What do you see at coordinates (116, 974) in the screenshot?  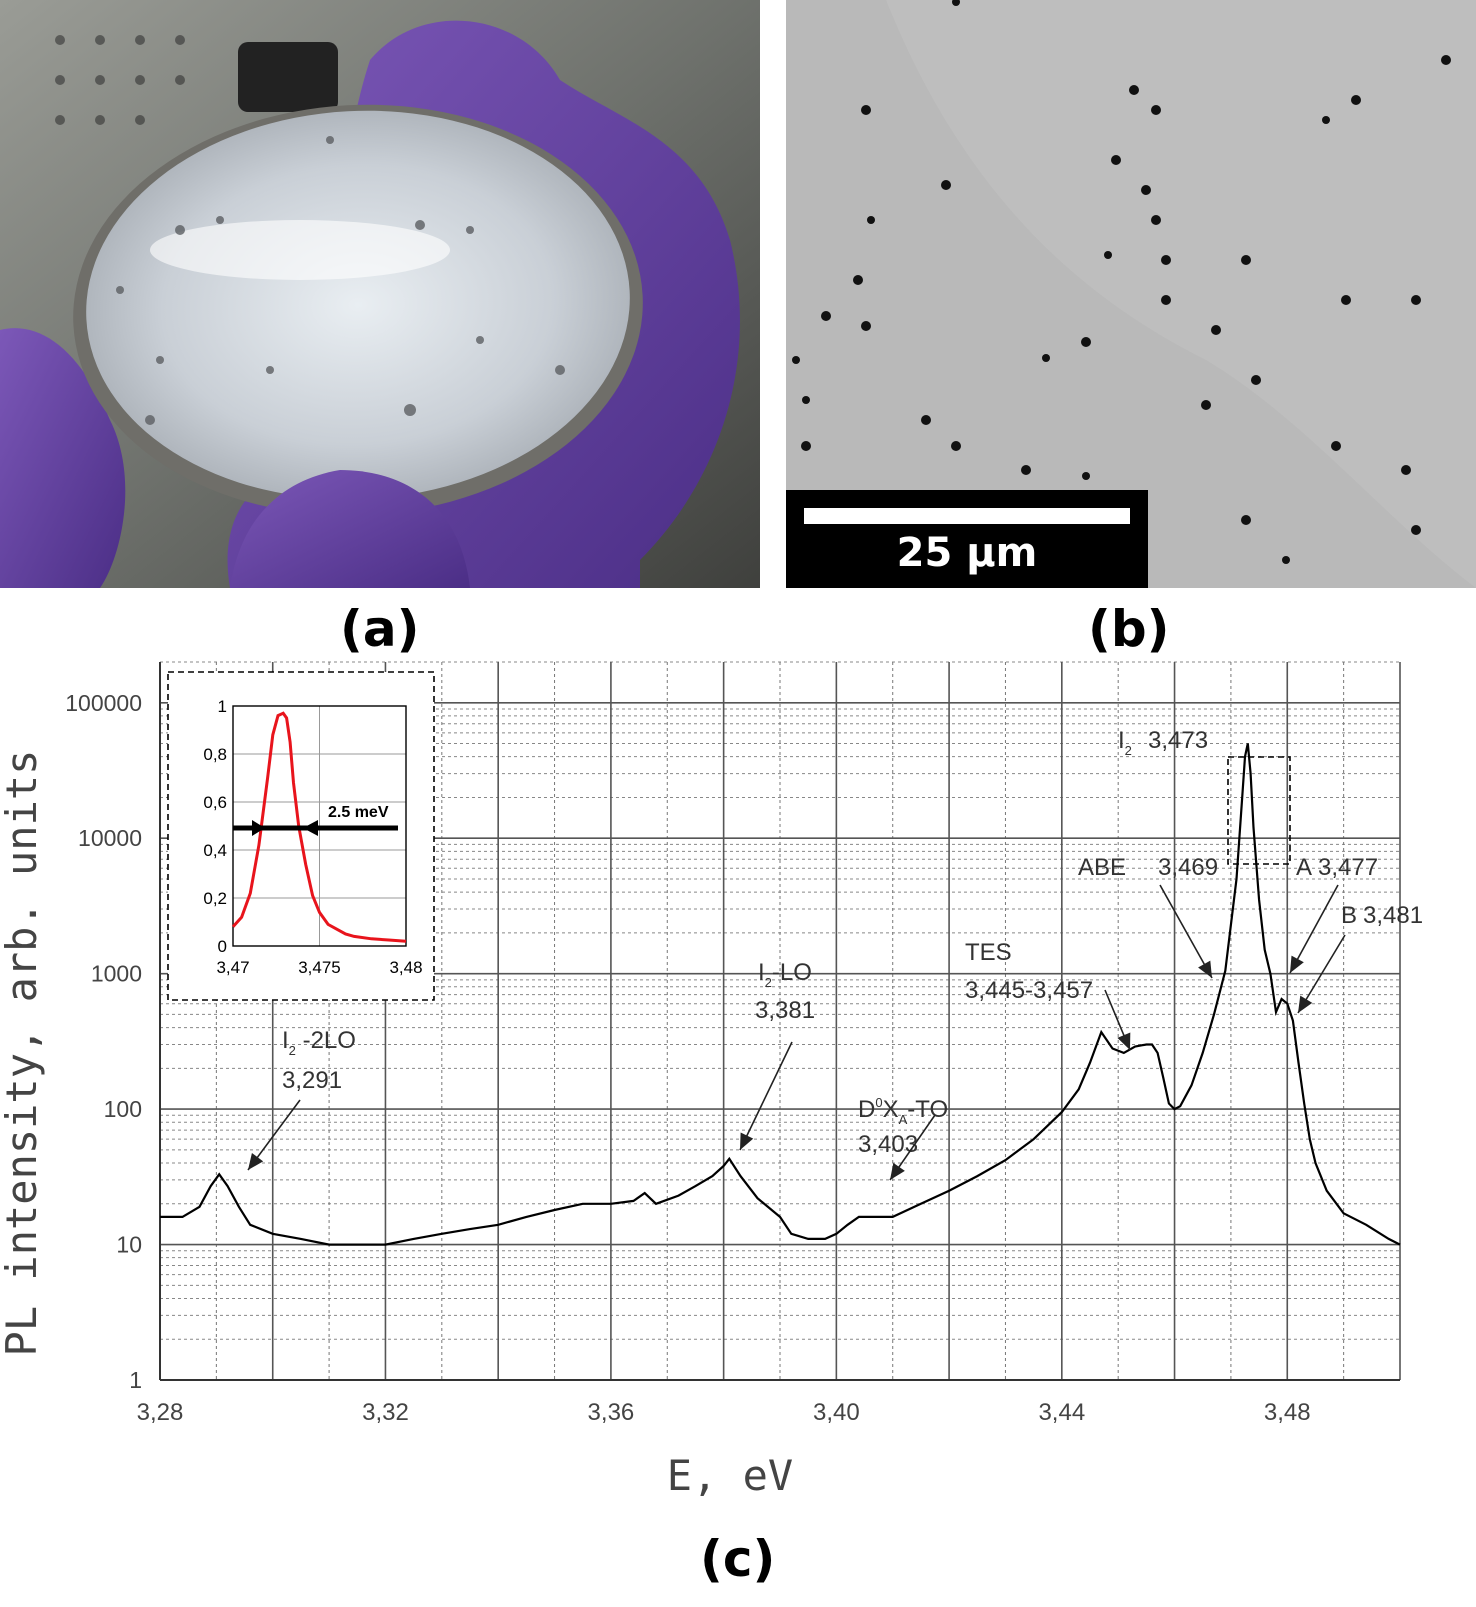 I see `y-tick-label: 1000` at bounding box center [116, 974].